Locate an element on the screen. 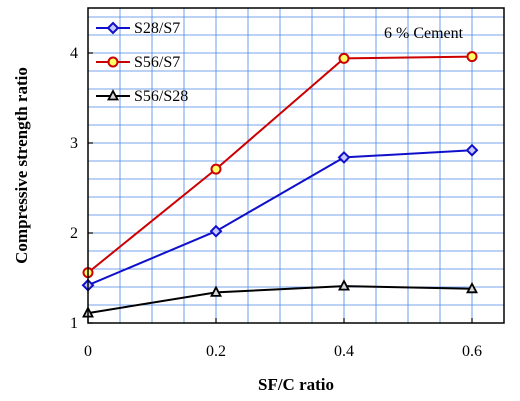  y-tick-label: 4 is located at coordinates (74, 53).